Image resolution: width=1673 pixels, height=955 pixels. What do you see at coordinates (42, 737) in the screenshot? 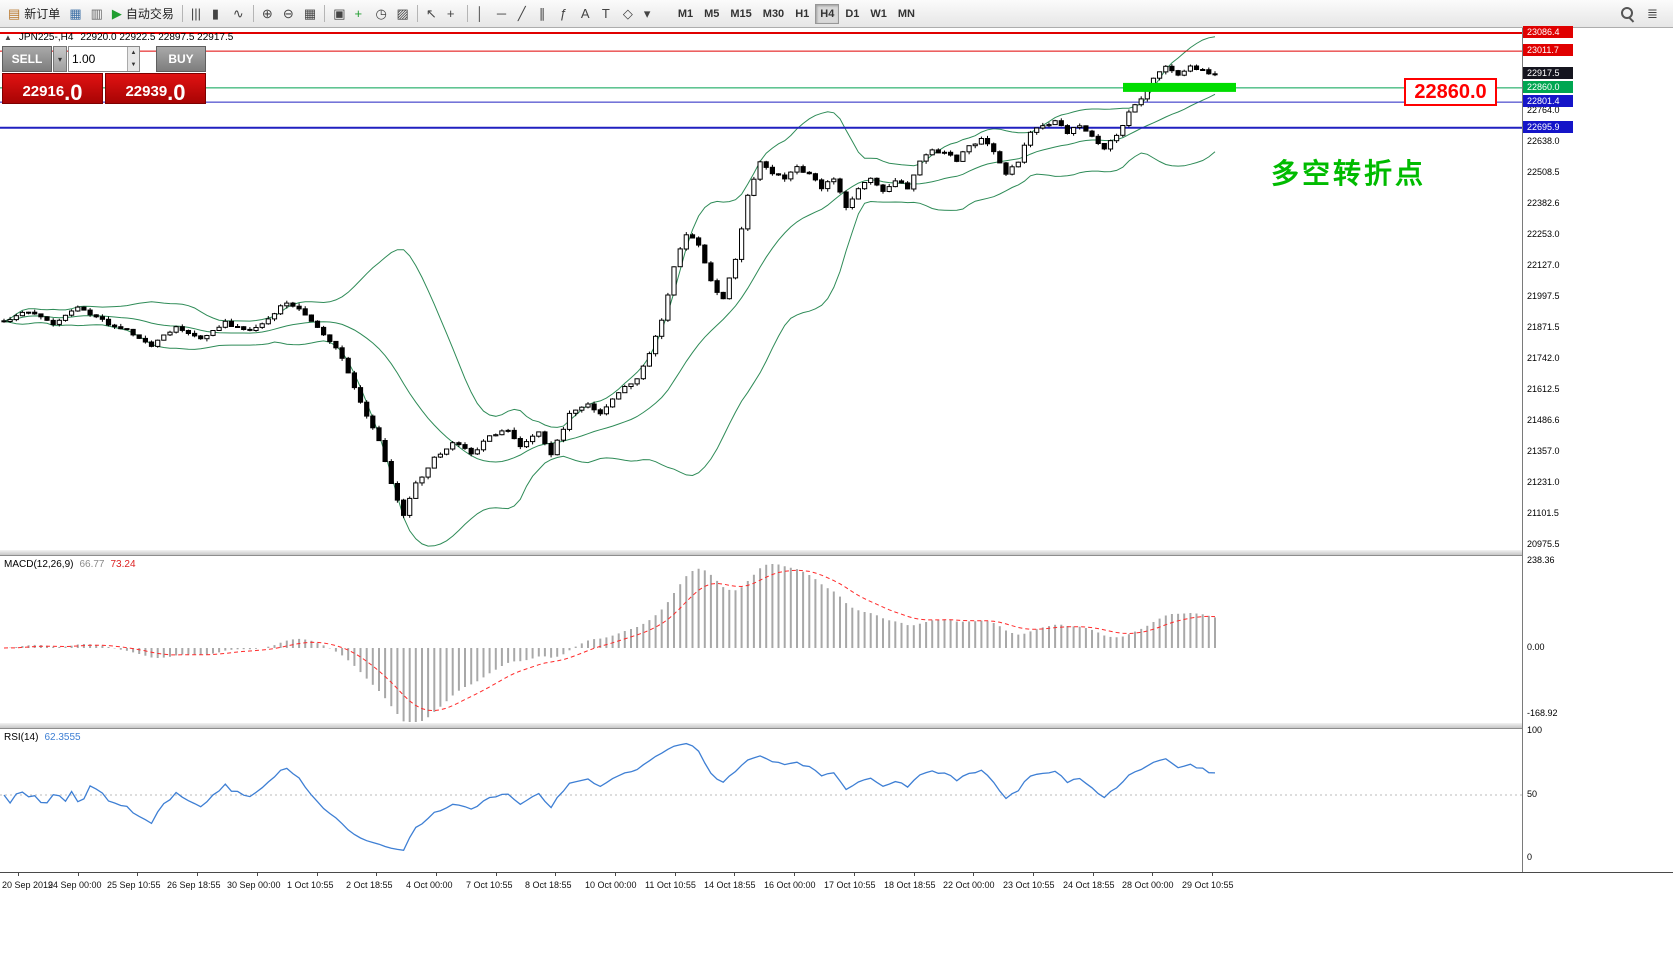
I see `rsi-indicator-label: RSI(14) 62.3555` at bounding box center [42, 737].